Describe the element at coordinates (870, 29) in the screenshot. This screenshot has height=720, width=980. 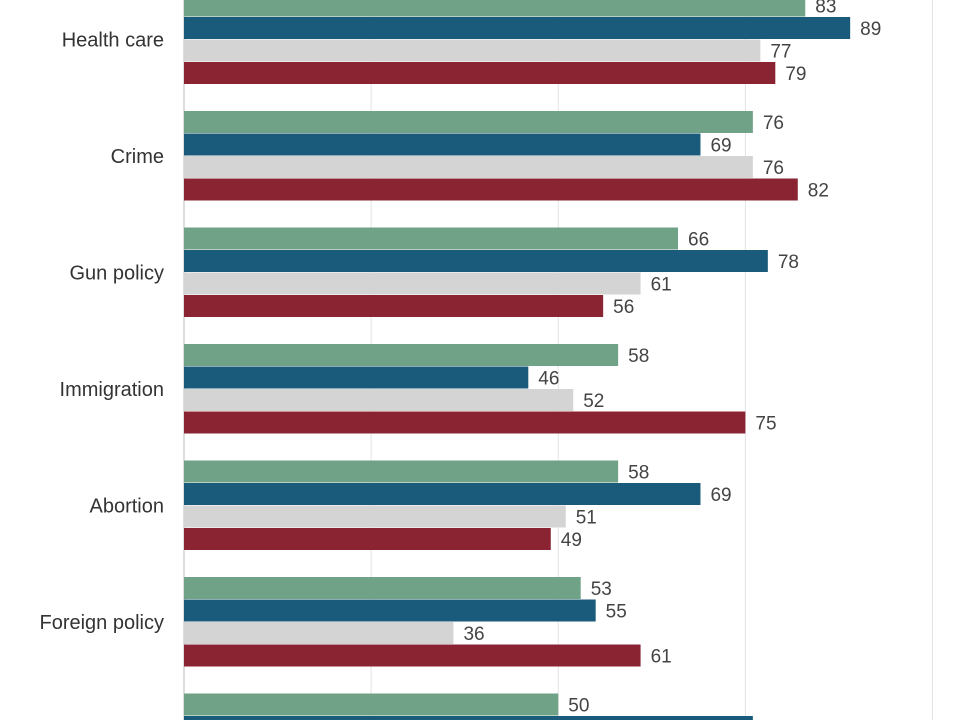
I see `value-label: 89` at that location.